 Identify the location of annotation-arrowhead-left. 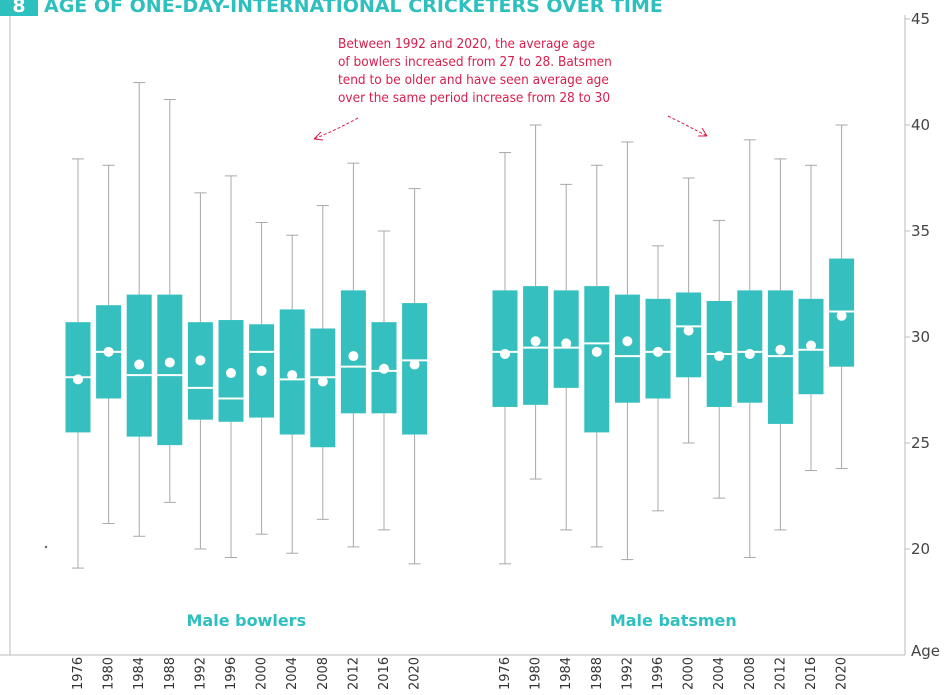
(318, 136).